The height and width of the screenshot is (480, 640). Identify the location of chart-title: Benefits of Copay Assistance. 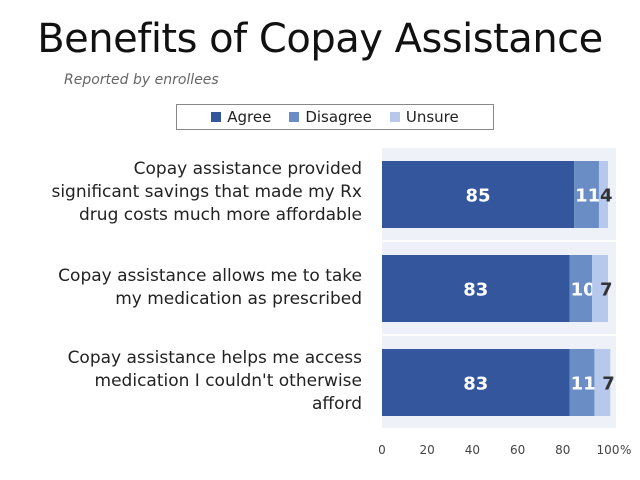
(320, 39).